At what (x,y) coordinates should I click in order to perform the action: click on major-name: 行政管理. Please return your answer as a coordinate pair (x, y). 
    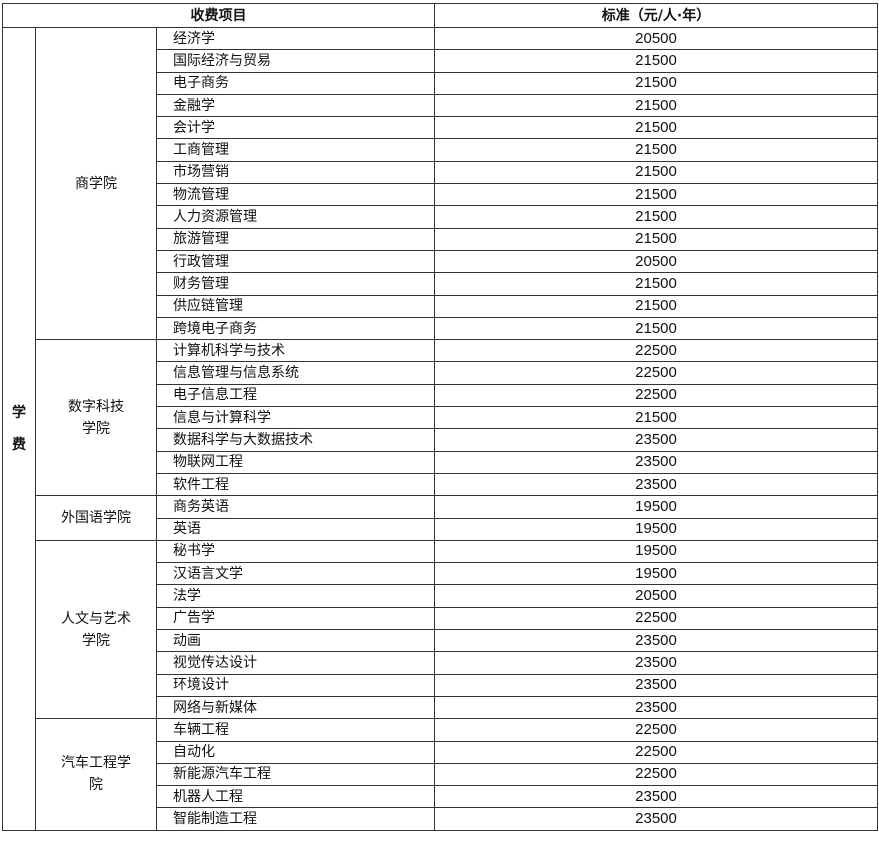
    Looking at the image, I should click on (295, 261).